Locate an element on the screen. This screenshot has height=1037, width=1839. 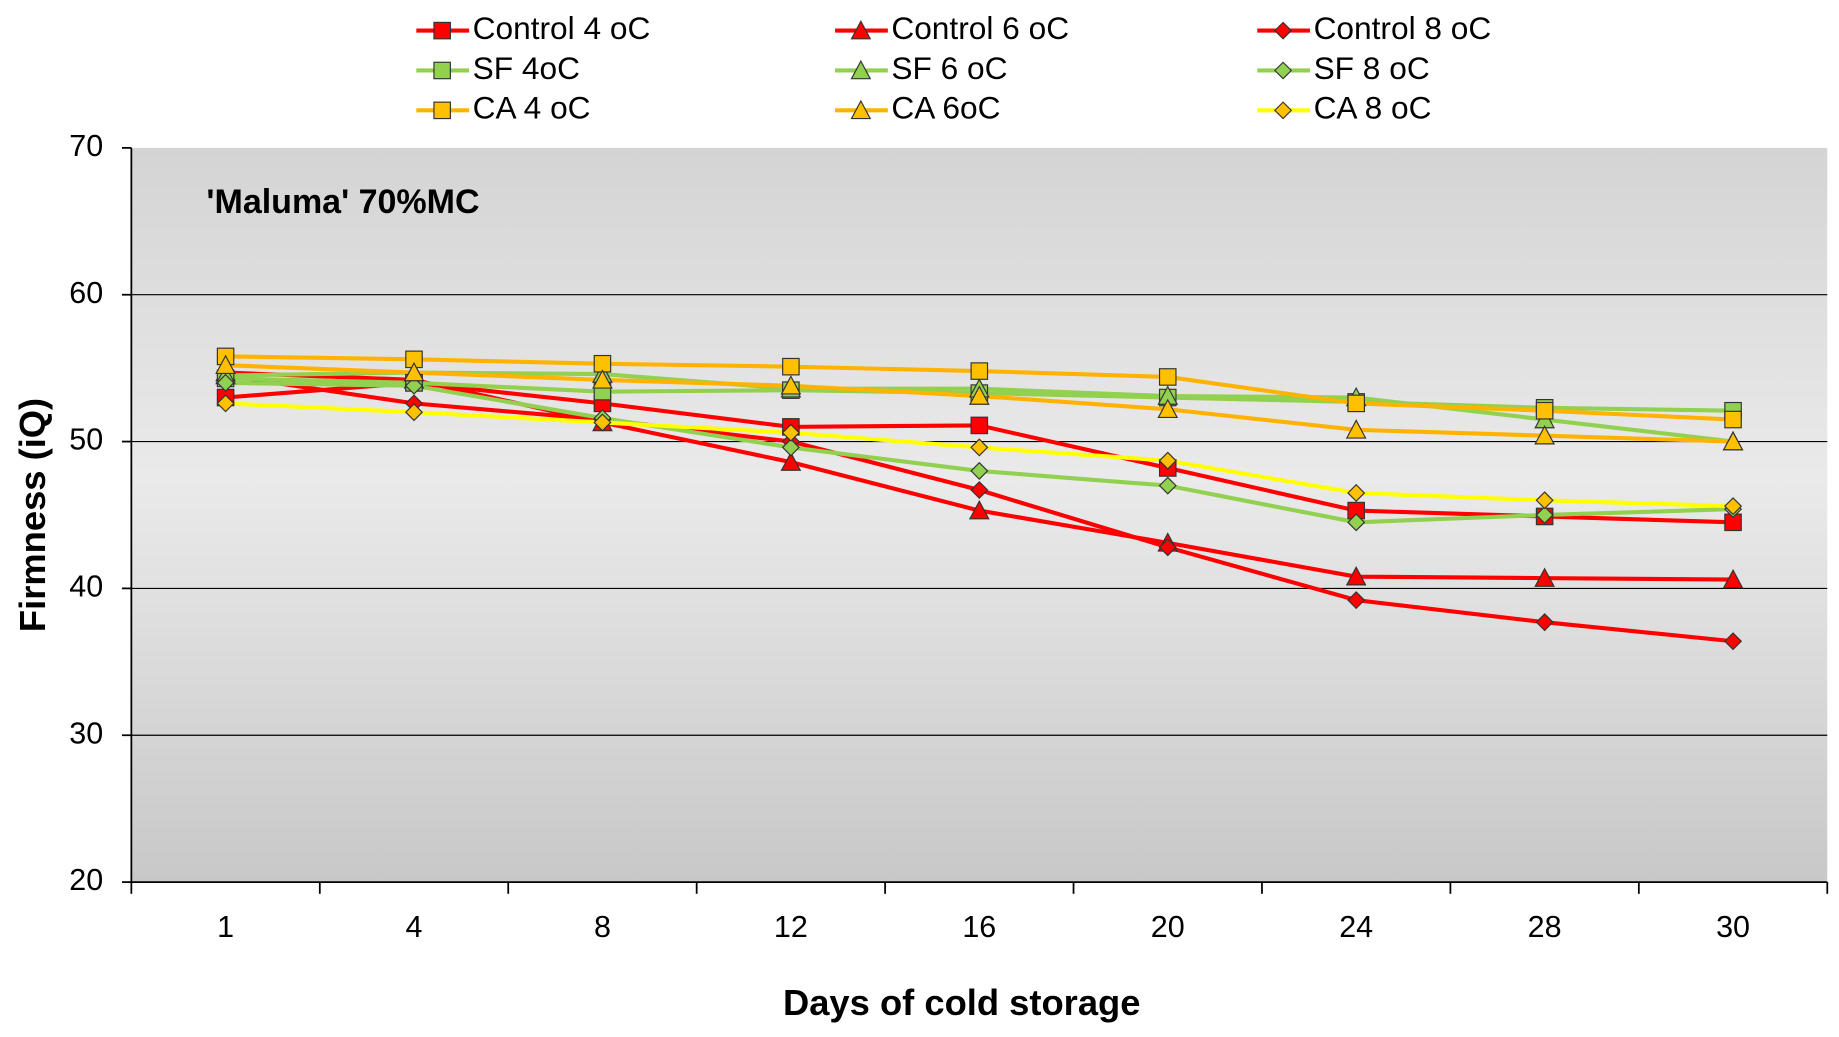
y-axis-title: Firmness (iQ) is located at coordinates (32, 515).